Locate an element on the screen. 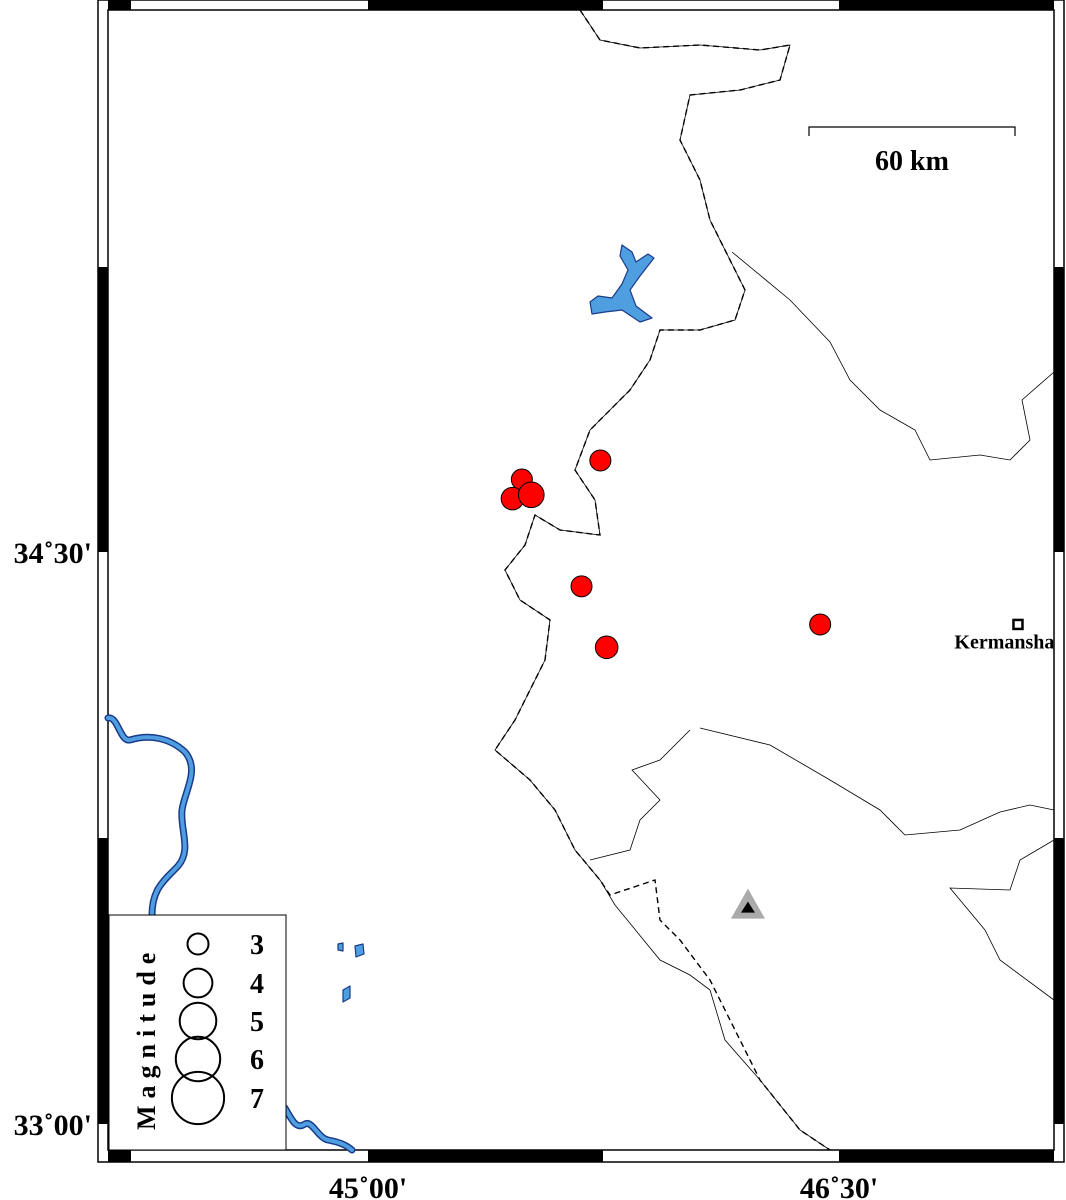 The height and width of the screenshot is (1200, 1066). lon-tick-label: 46˚30' is located at coordinates (839, 1186).